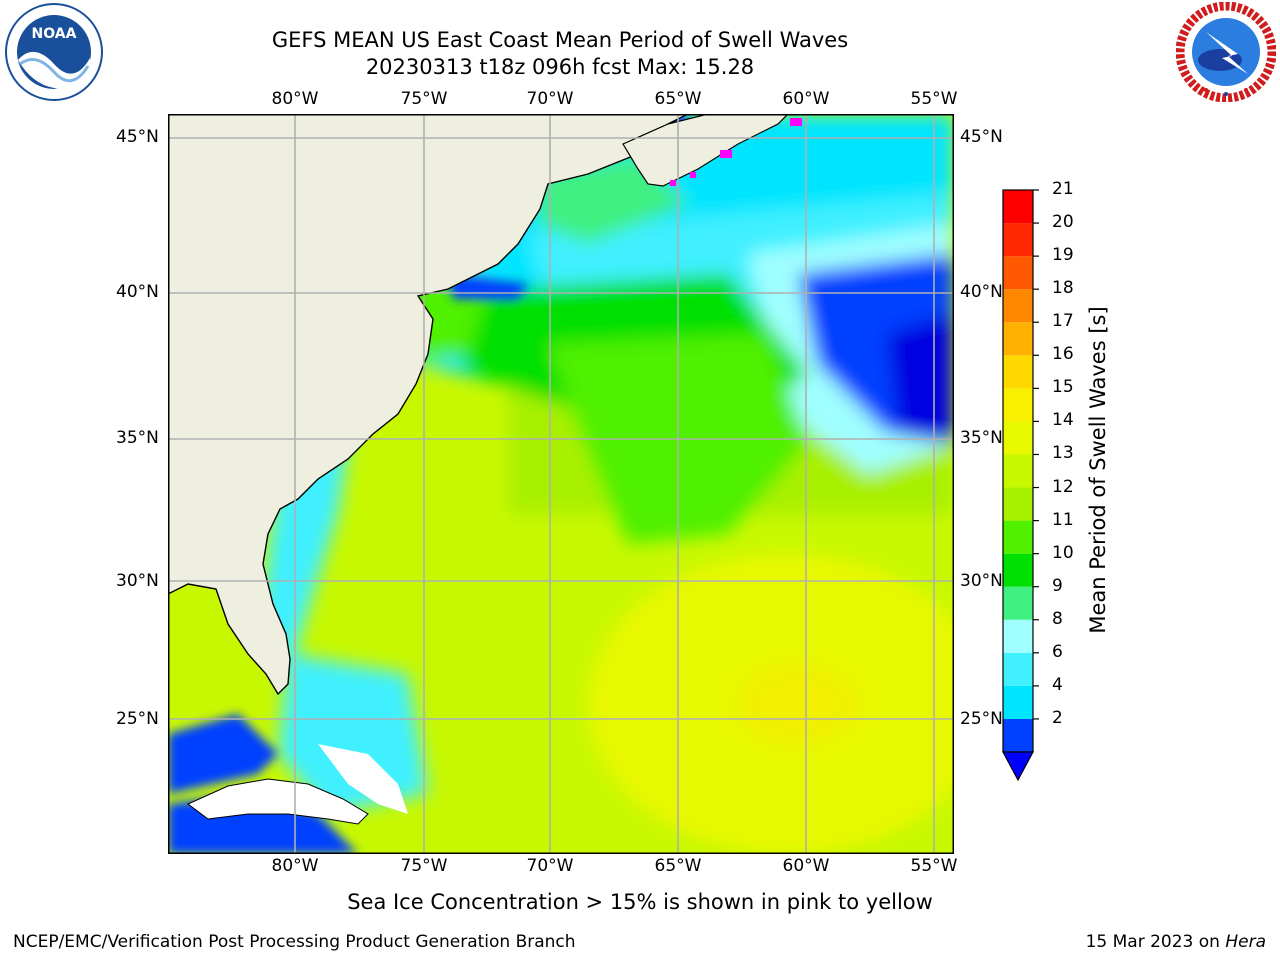 This screenshot has height=960, width=1280. What do you see at coordinates (54, 52) in the screenshot?
I see `noaa-logo: NOAA` at bounding box center [54, 52].